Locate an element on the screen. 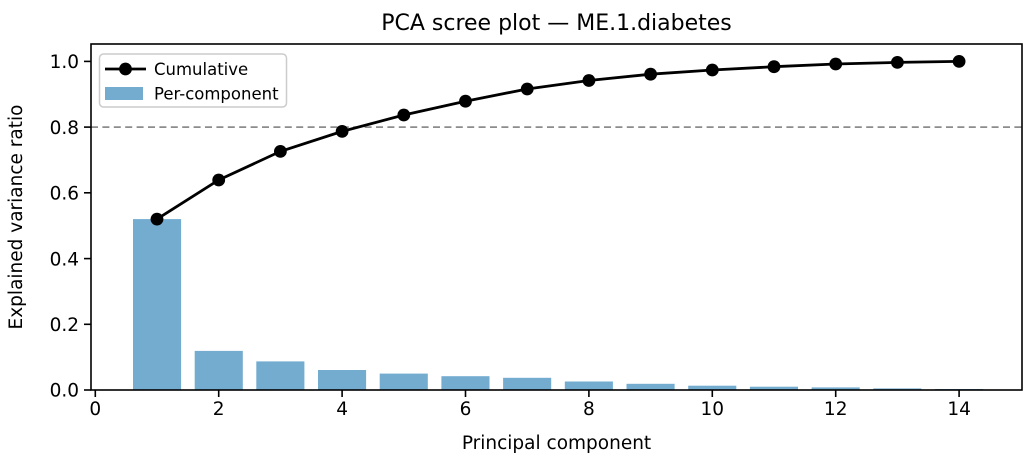 This screenshot has width=1036, height=474. bar-pc3 is located at coordinates (280, 375).